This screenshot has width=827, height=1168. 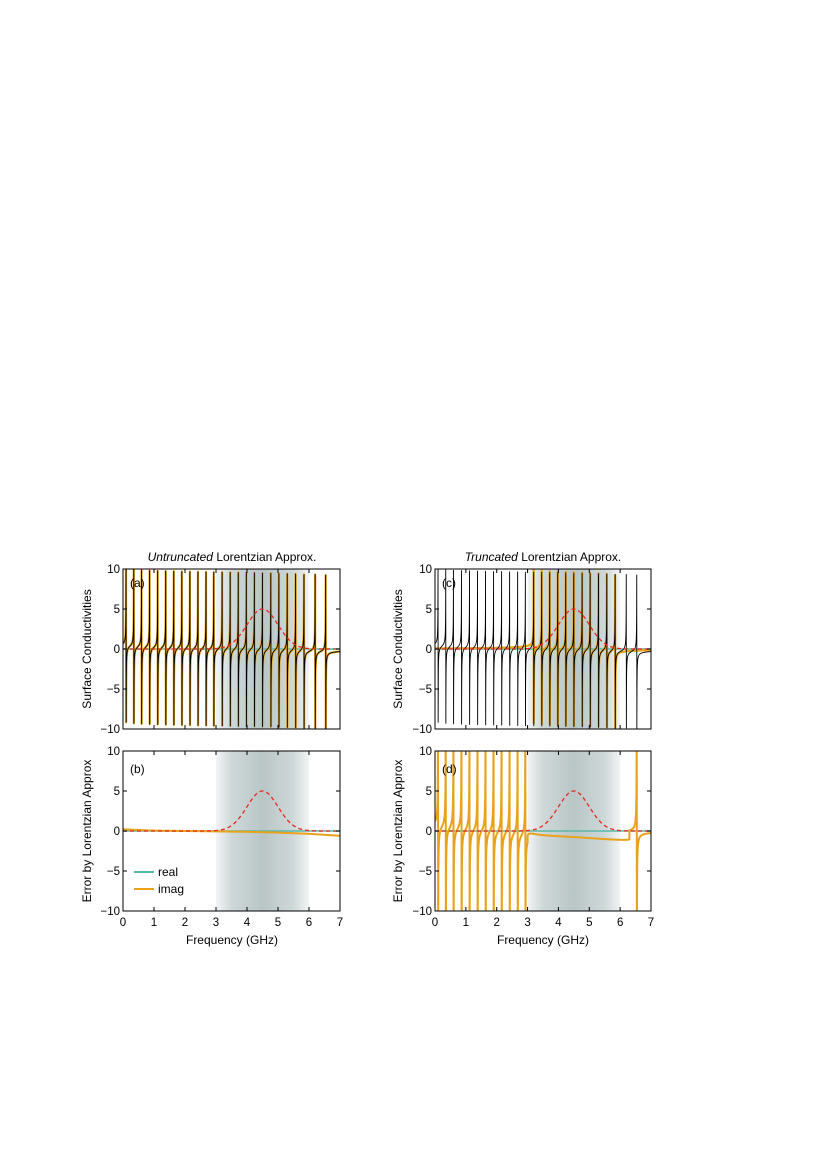 I want to click on panel-d: 0 1 2 3 4 5 6 7 −10 −5 0 5 10, so click(x=533, y=837).